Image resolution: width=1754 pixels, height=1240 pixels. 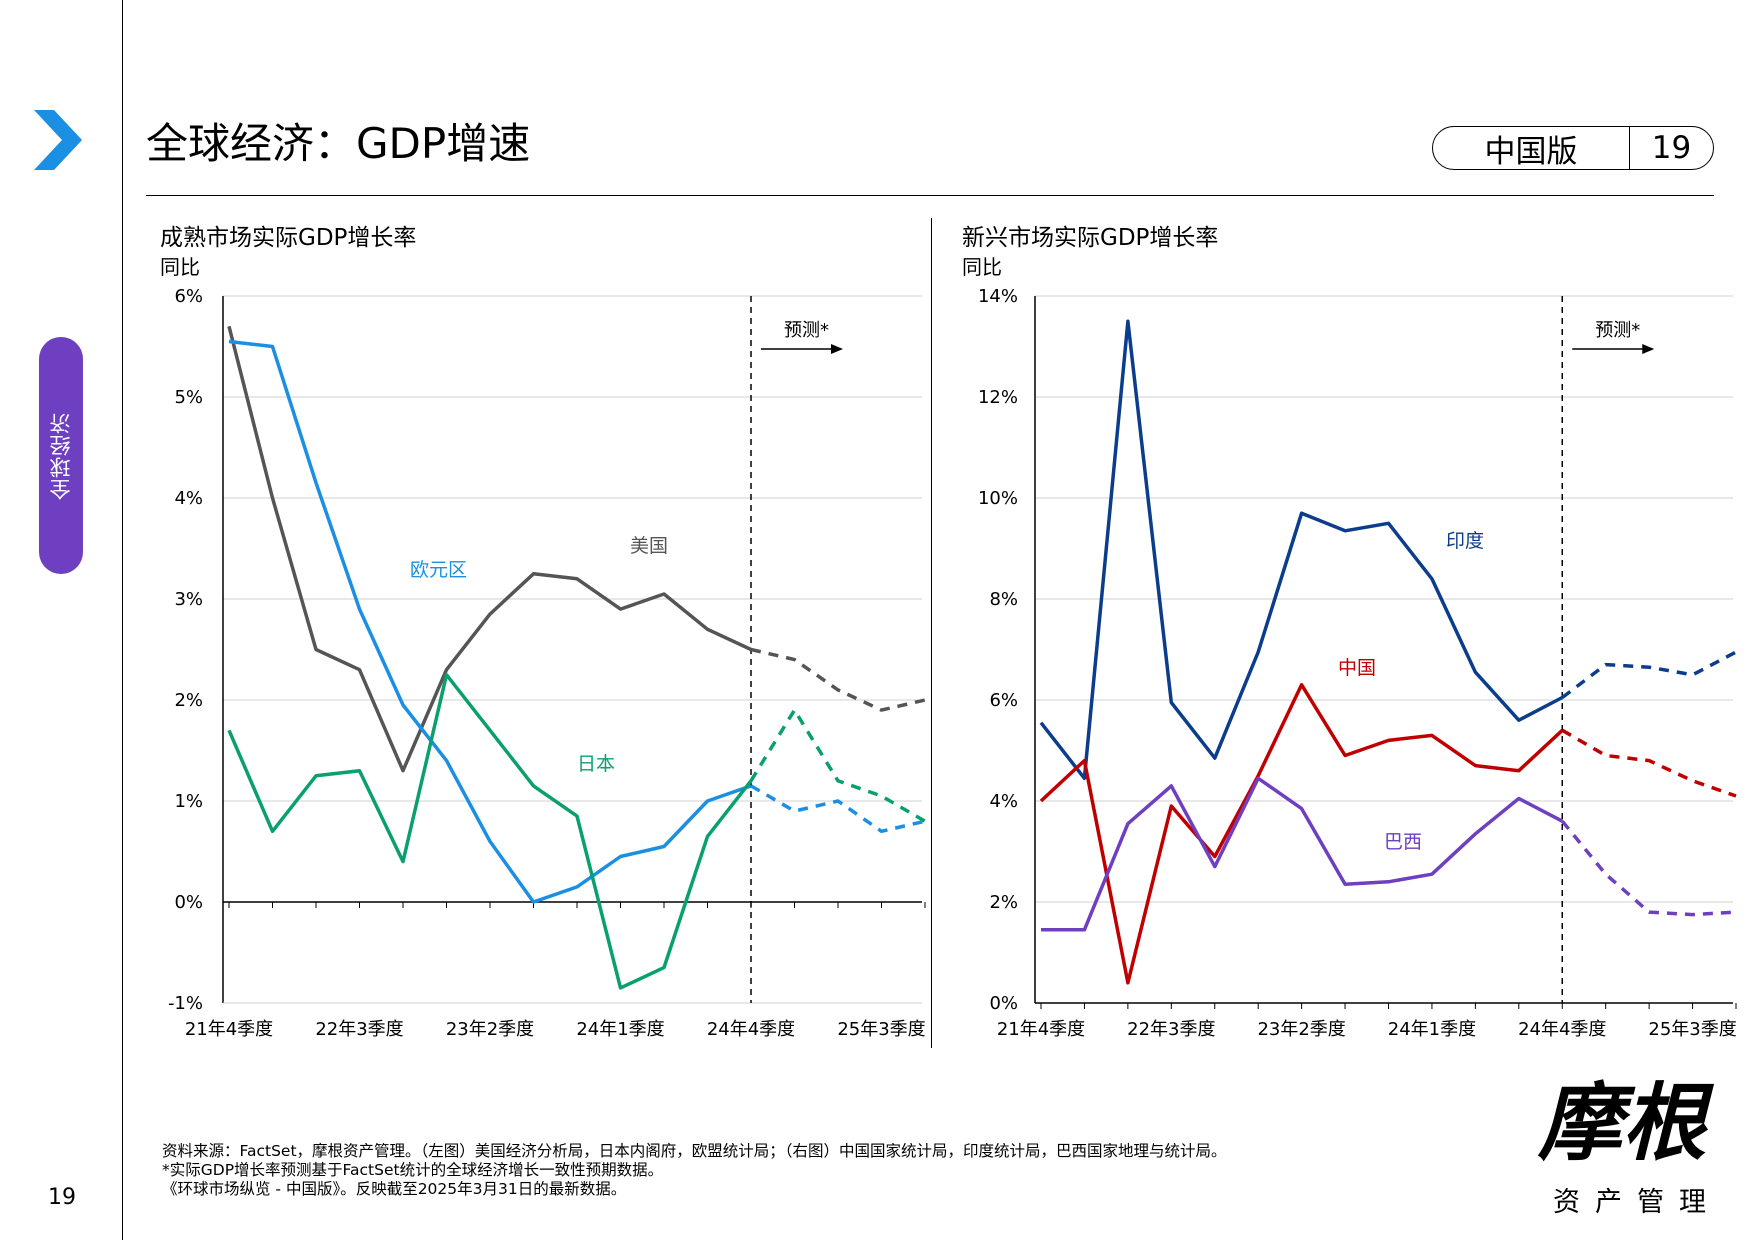 What do you see at coordinates (649, 546) in the screenshot?
I see `series-label: 美国` at bounding box center [649, 546].